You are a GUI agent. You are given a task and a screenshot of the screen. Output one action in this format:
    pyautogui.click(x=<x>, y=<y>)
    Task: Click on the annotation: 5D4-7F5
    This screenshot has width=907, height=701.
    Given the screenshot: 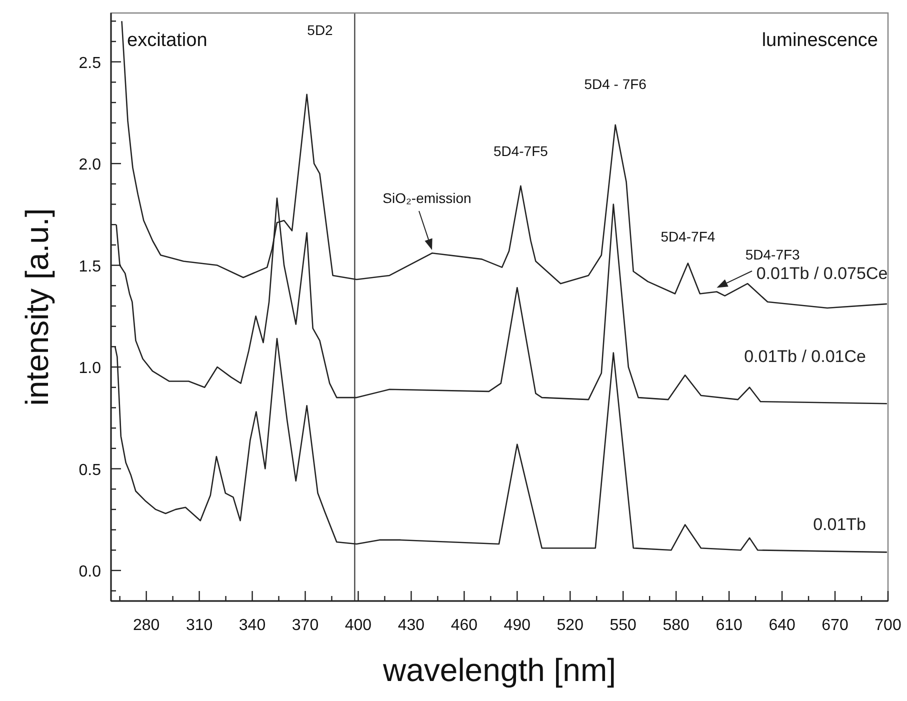 What is the action you would take?
    pyautogui.click(x=520, y=150)
    